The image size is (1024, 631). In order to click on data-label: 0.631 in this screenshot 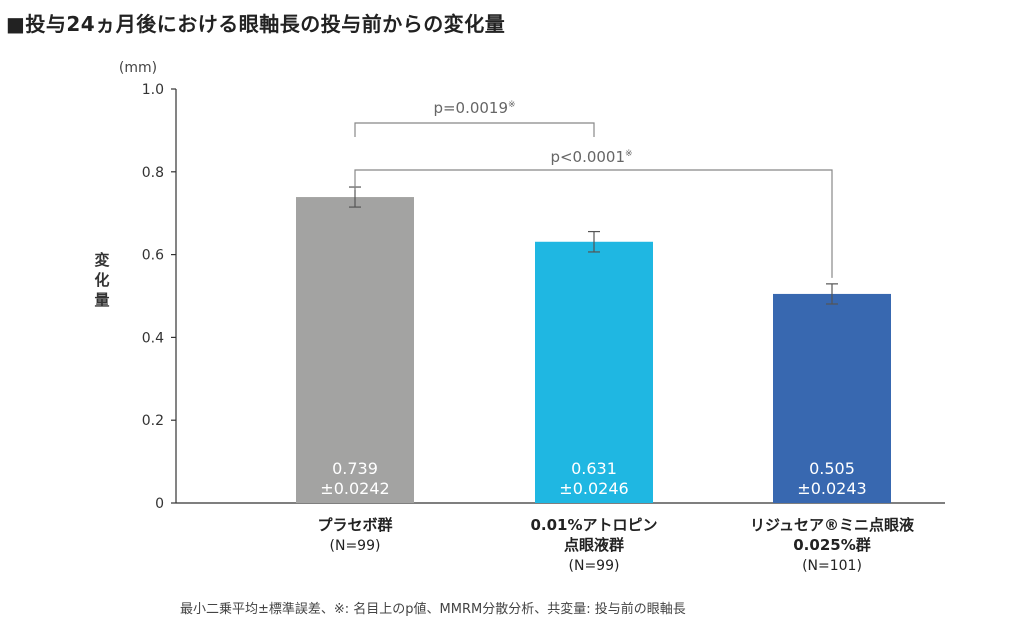, I will do `click(594, 468)`.